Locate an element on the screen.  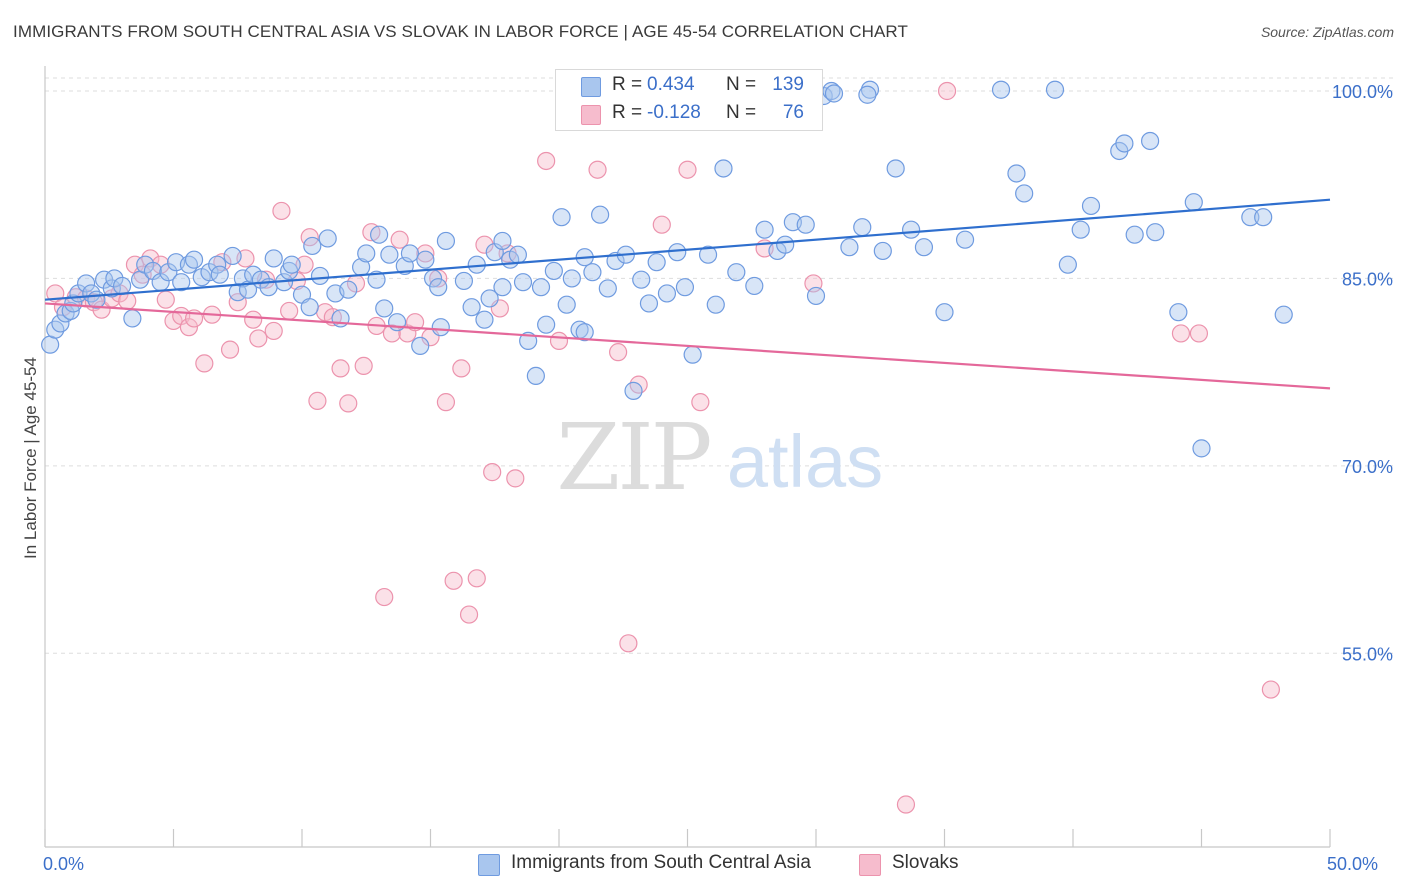
y-axis-title: In Labor Force | Age 45-54 is located at coordinates (30, 458).